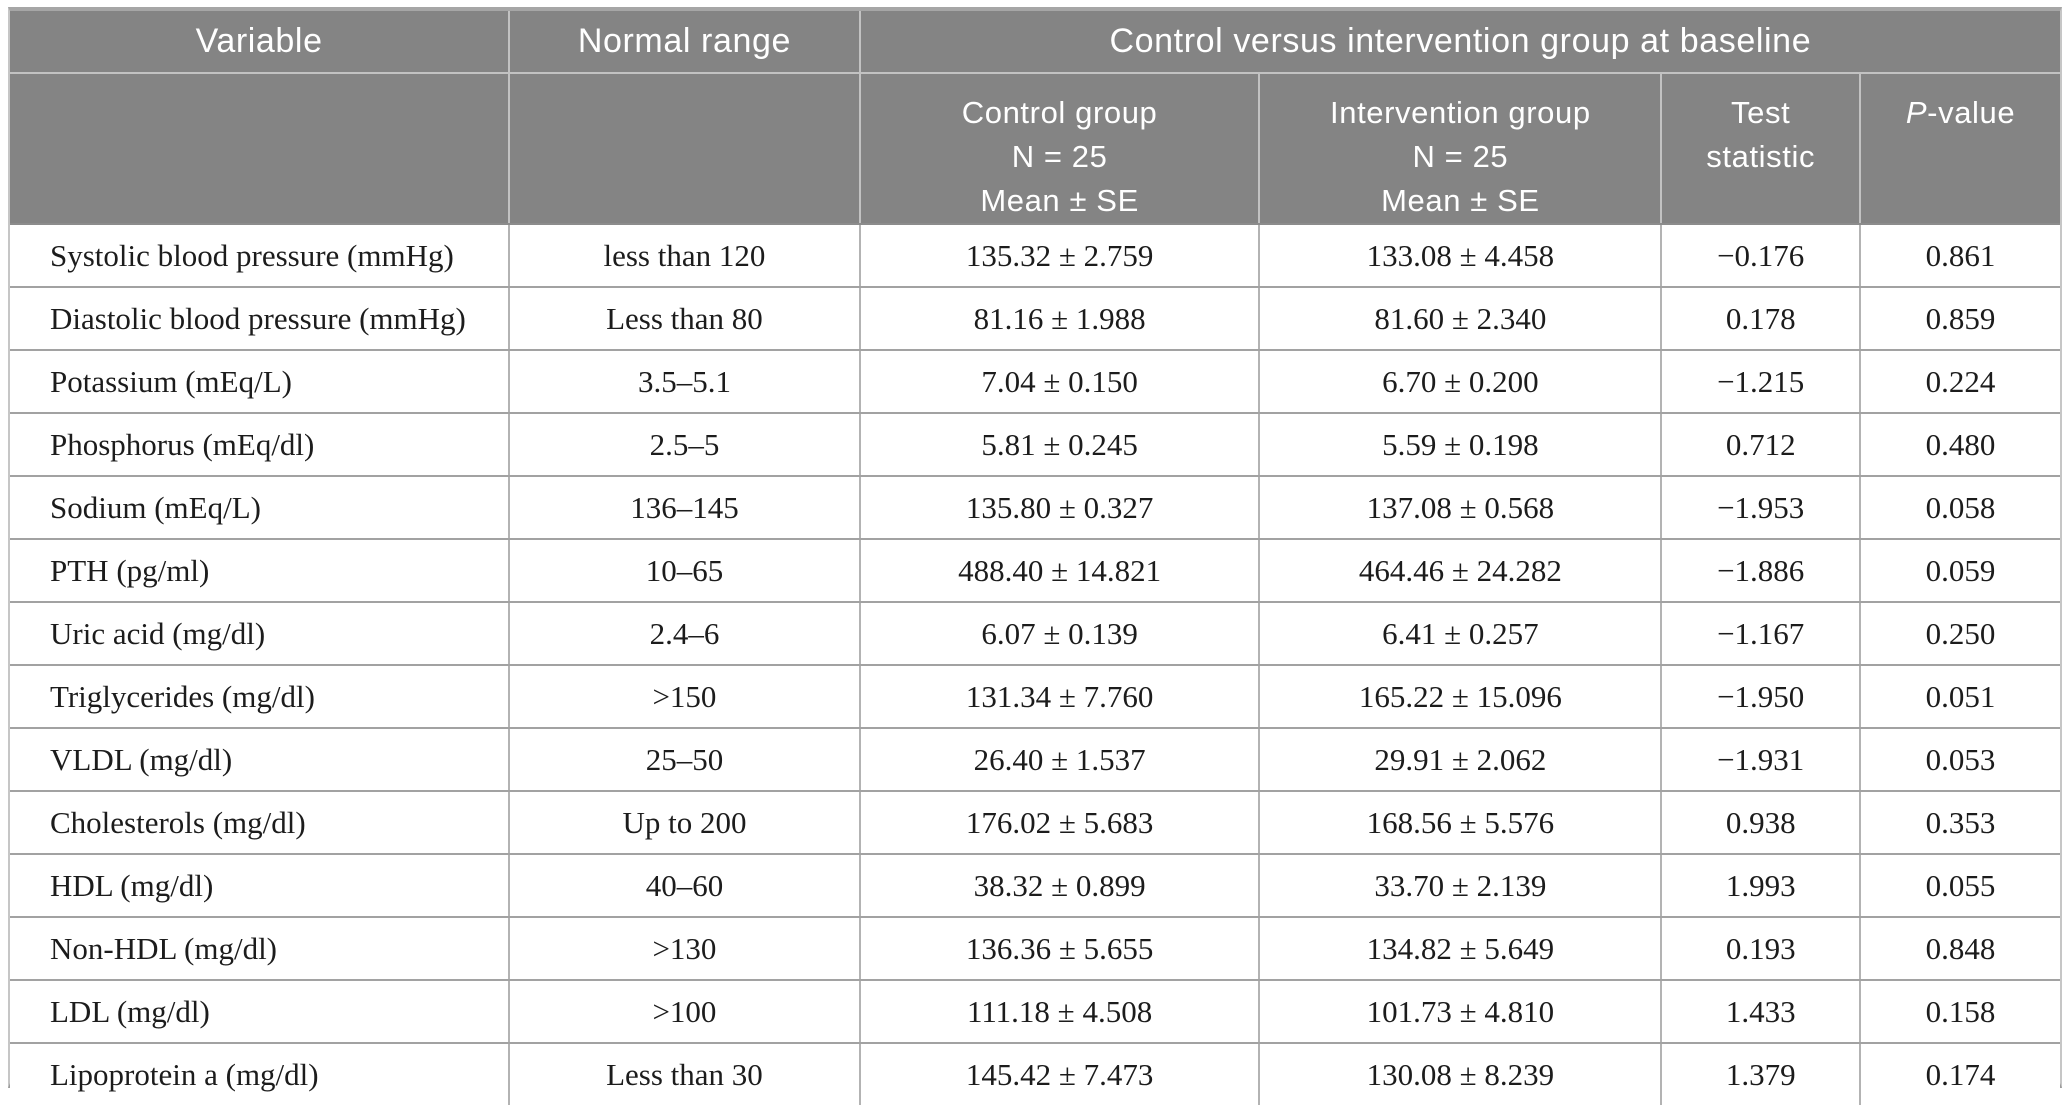  Describe the element at coordinates (685, 256) in the screenshot. I see `cell-normal-range: less than 120` at that location.